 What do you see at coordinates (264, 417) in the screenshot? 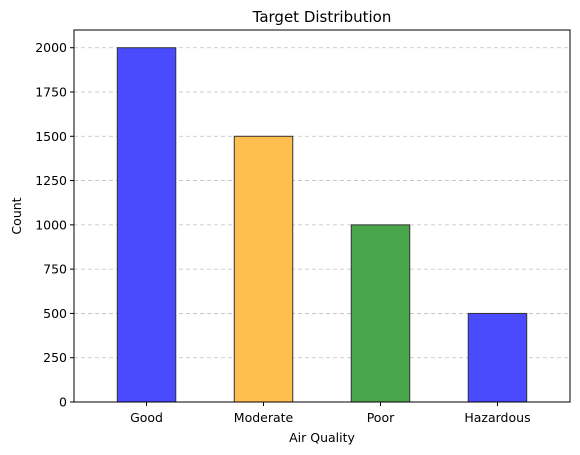
I see `x-tick-label: Moderate` at bounding box center [264, 417].